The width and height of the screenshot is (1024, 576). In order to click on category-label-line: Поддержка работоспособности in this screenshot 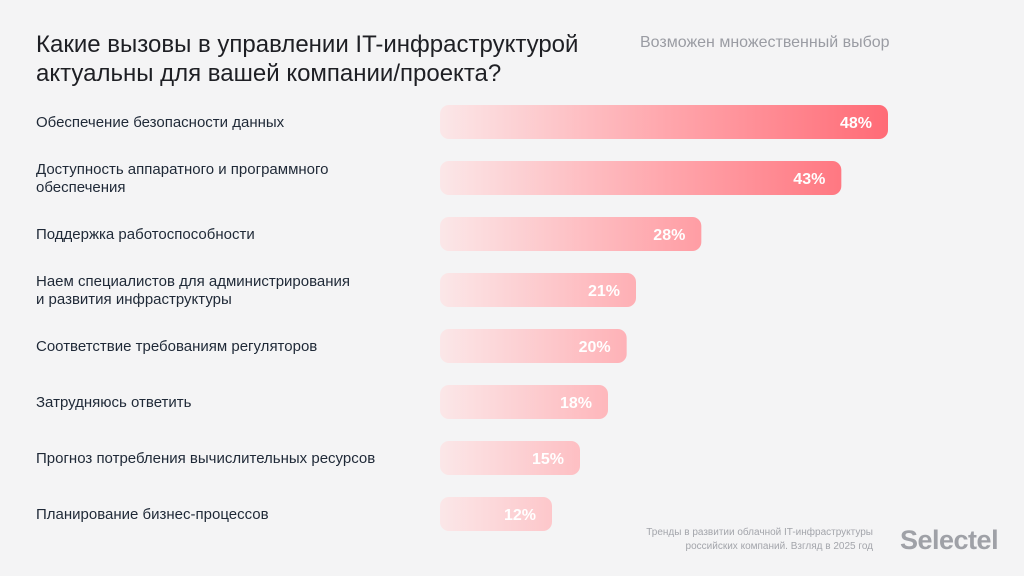, I will do `click(145, 234)`.